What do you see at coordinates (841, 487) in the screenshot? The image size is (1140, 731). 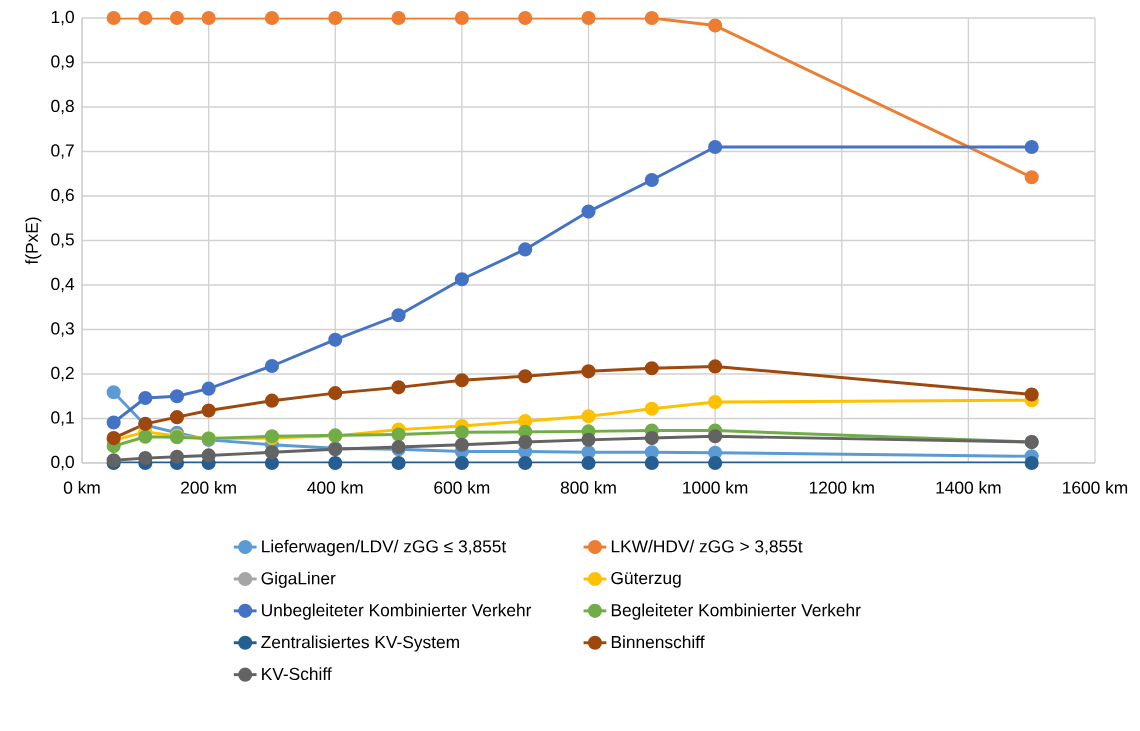 I see `x-tick-label: 1200 km` at bounding box center [841, 487].